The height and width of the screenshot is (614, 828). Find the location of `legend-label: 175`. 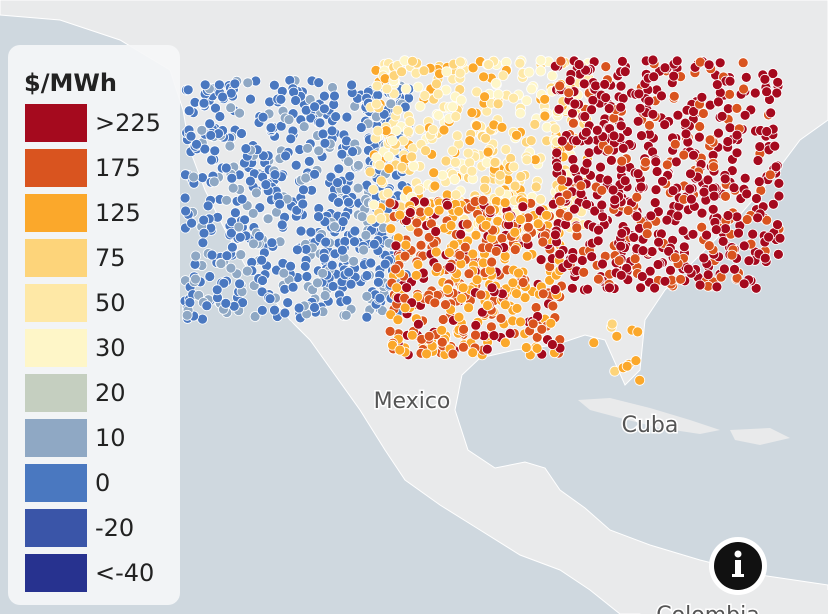

legend-label: 175 is located at coordinates (118, 168).